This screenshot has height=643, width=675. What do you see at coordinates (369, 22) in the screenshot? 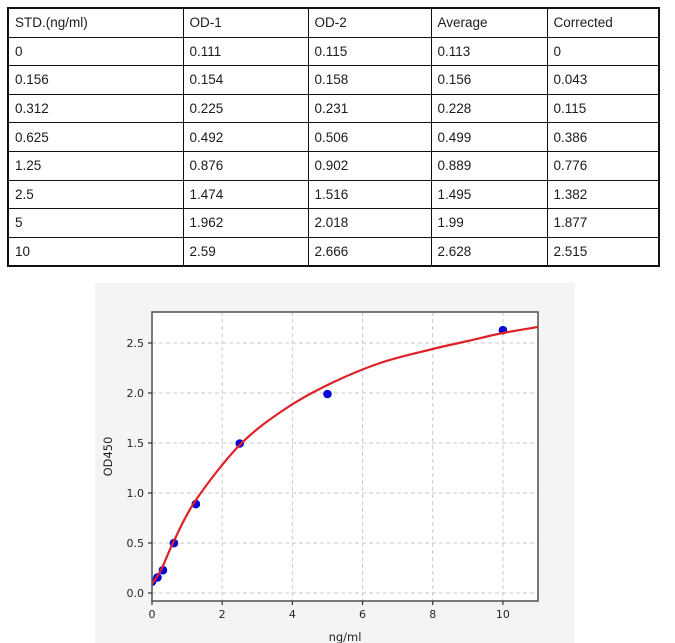
I see `column-header: OD-2` at bounding box center [369, 22].